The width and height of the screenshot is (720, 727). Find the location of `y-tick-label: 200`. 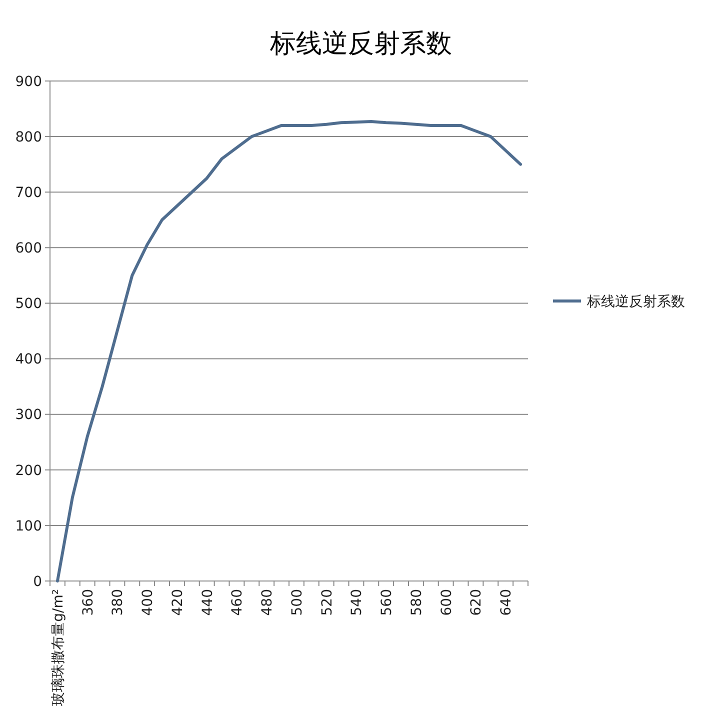

y-tick-label: 200 is located at coordinates (28, 470).